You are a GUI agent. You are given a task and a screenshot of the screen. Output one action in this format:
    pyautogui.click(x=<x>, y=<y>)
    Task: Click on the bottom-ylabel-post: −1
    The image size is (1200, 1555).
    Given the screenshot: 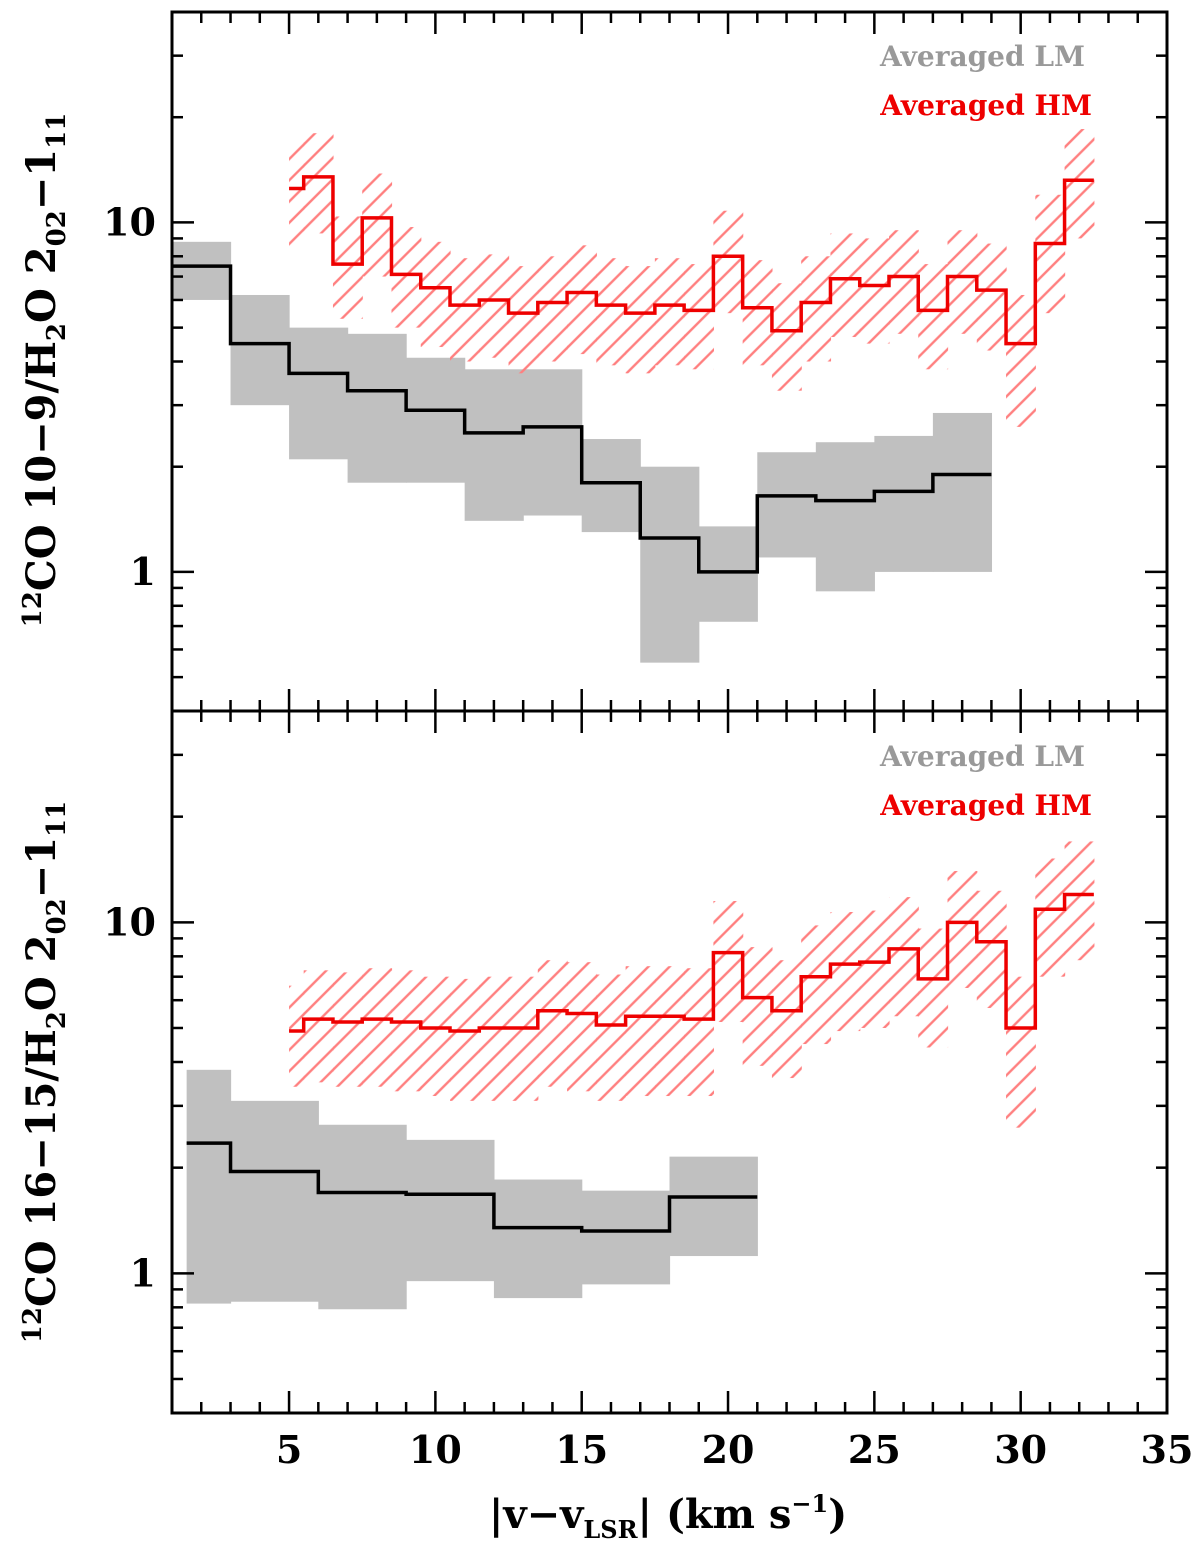 What is the action you would take?
    pyautogui.click(x=41, y=867)
    